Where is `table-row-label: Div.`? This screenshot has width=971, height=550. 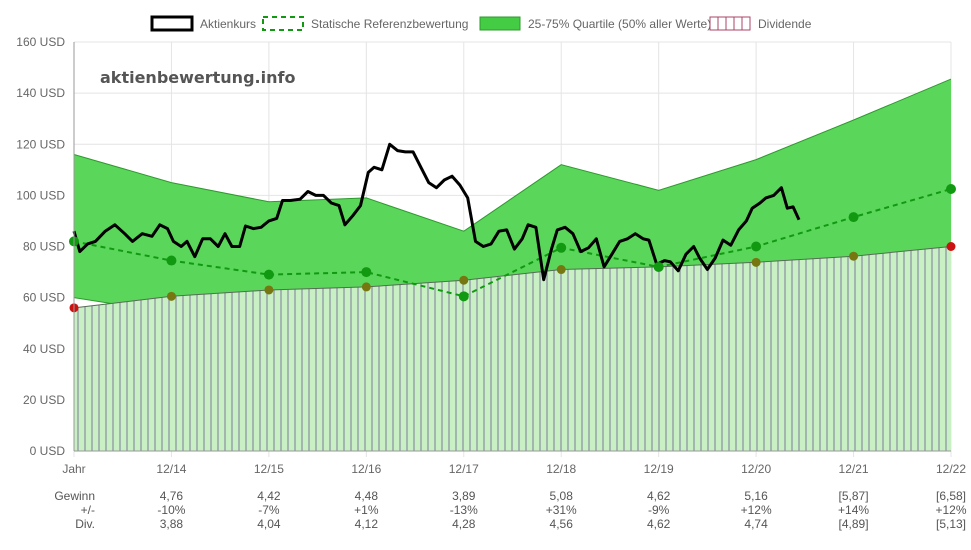
table-row-label: Div. is located at coordinates (85, 524).